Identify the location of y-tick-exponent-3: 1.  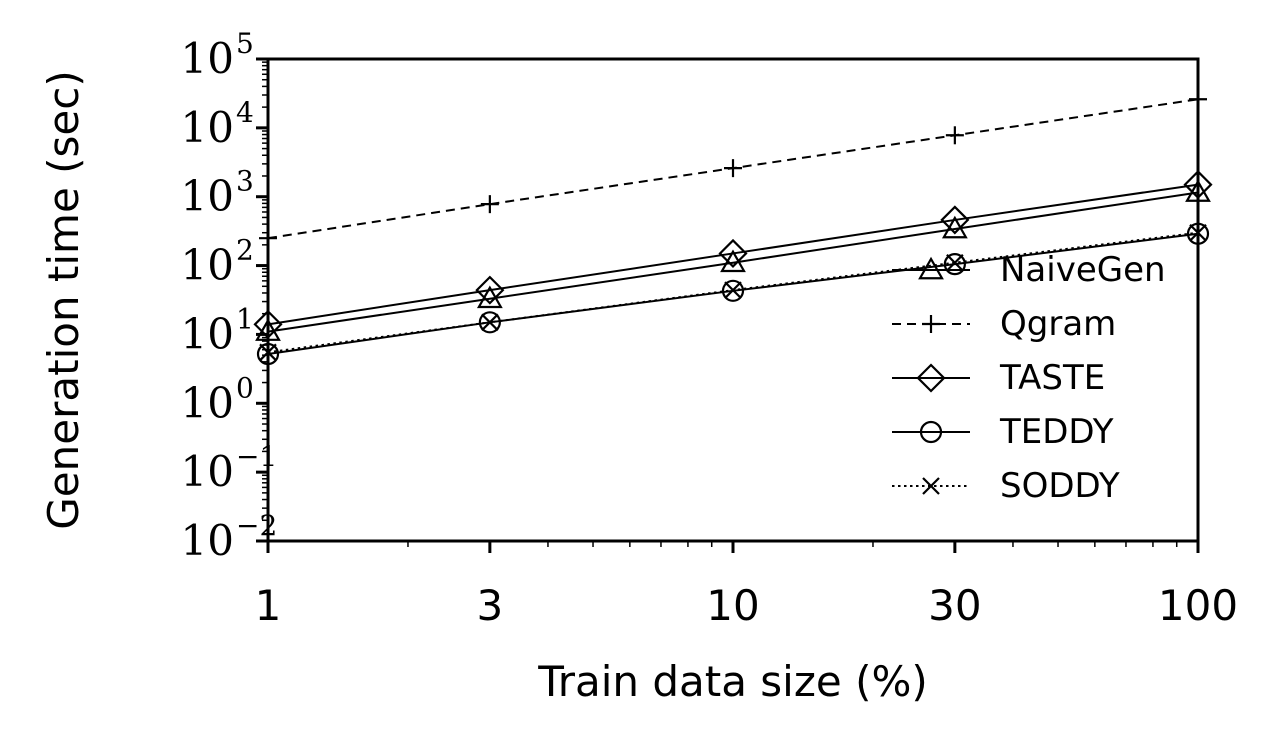
(245, 318).